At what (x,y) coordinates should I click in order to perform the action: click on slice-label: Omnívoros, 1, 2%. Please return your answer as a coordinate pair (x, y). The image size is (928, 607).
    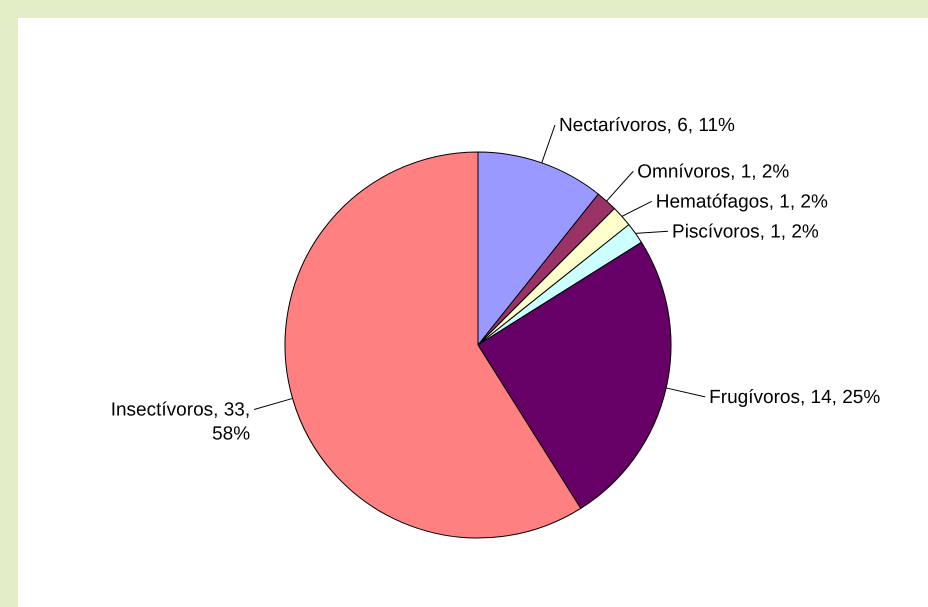
    Looking at the image, I should click on (713, 171).